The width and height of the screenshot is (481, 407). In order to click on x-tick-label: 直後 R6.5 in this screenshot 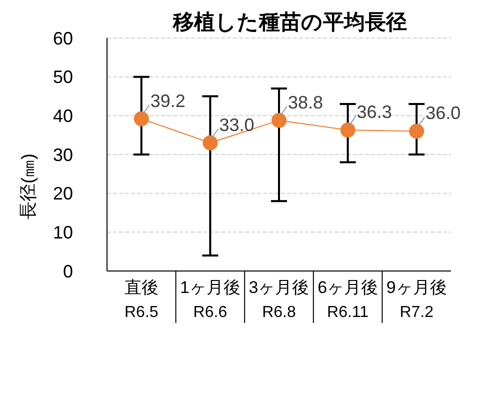, I will do `click(141, 299)`.